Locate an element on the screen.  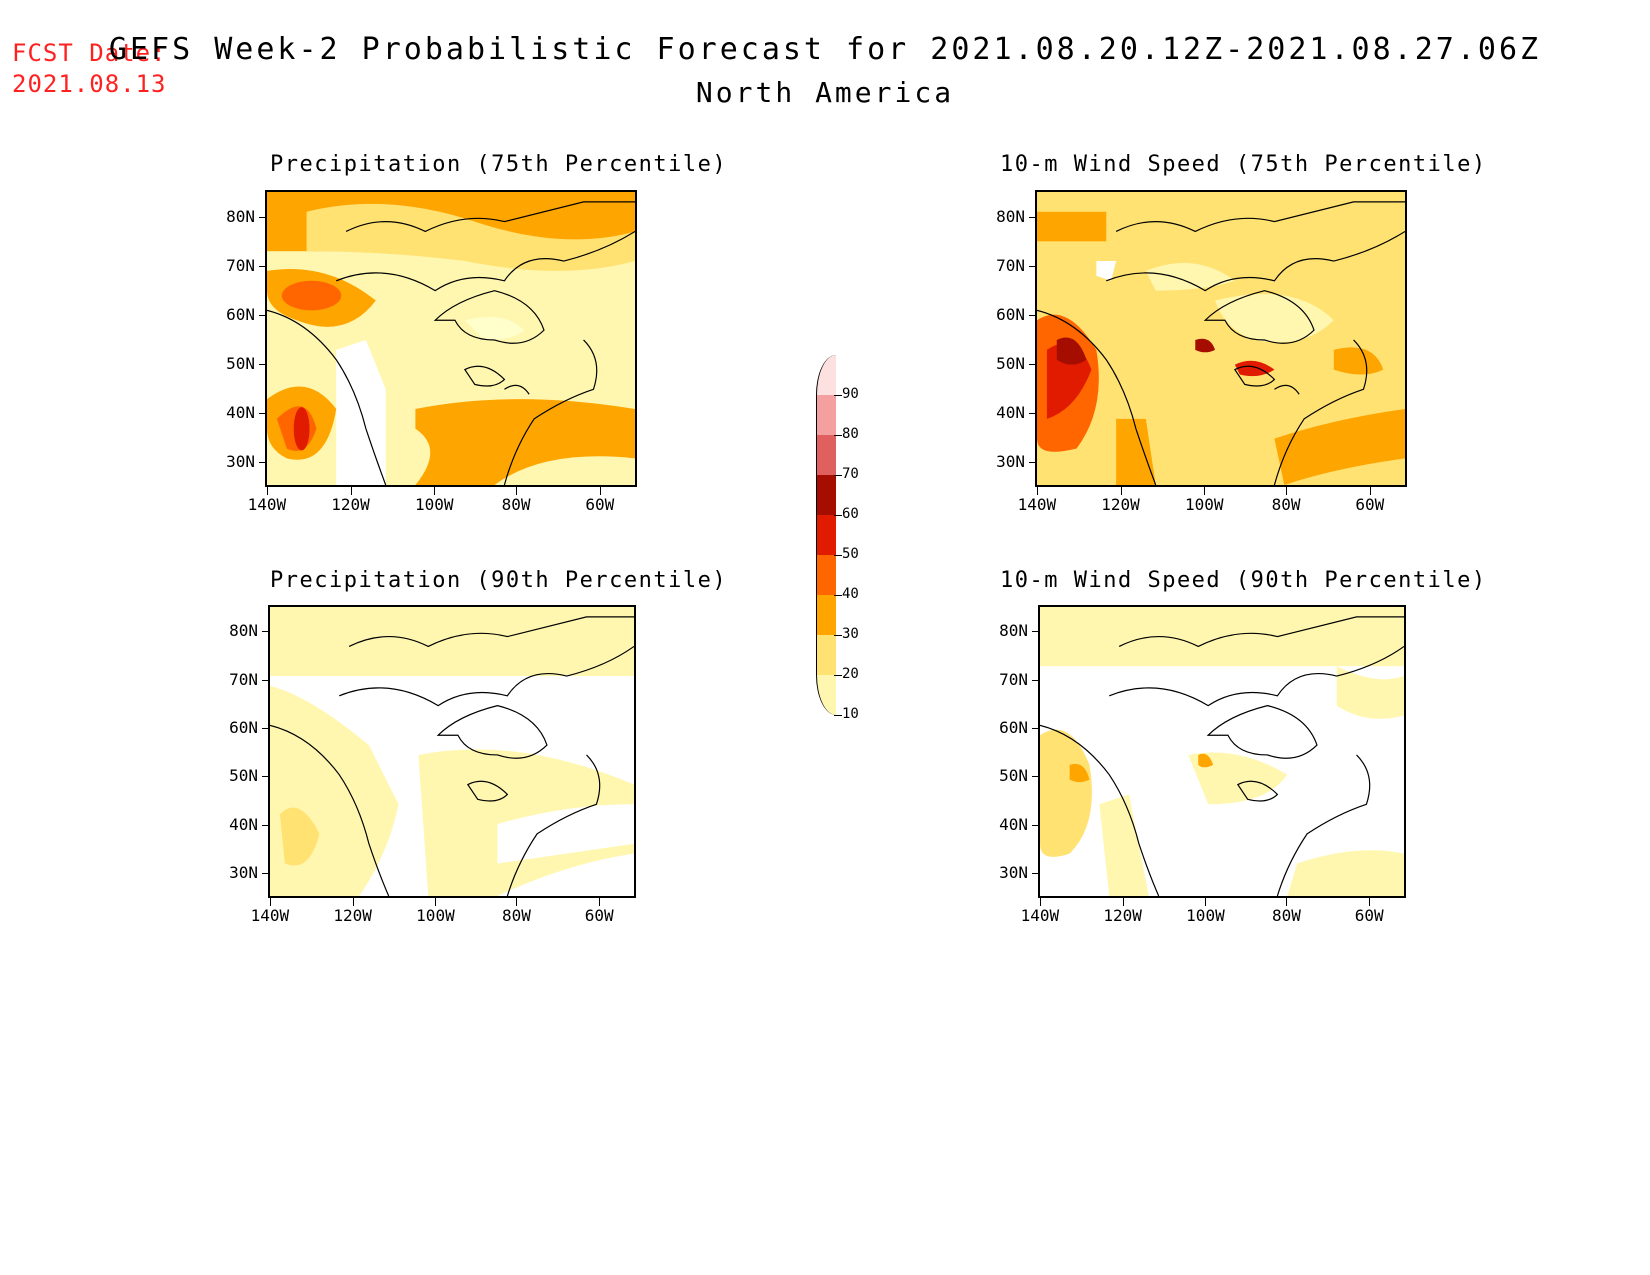
colorbar-label: 30 is located at coordinates (850, 634).